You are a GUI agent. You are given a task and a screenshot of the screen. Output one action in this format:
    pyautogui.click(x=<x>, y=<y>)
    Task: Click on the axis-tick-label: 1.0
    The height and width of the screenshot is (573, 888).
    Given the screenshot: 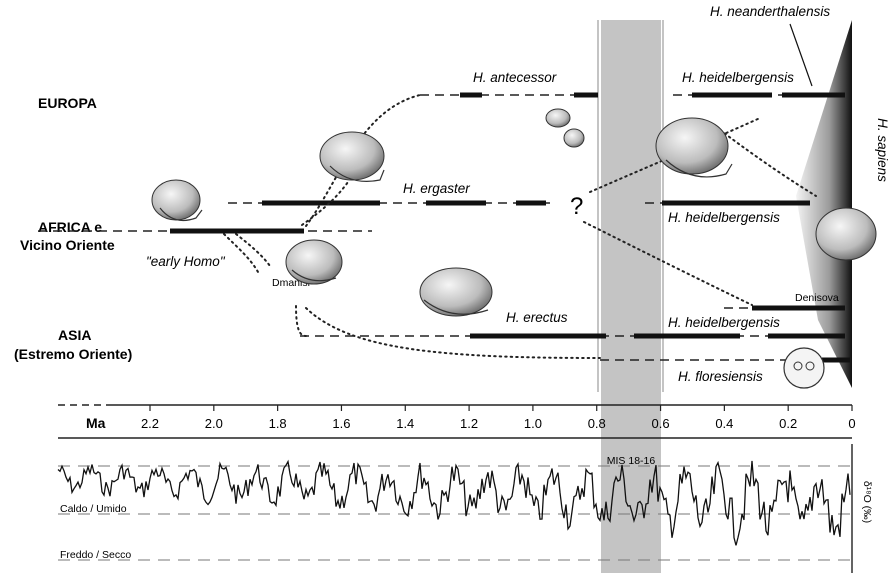 What is the action you would take?
    pyautogui.click(x=533, y=423)
    